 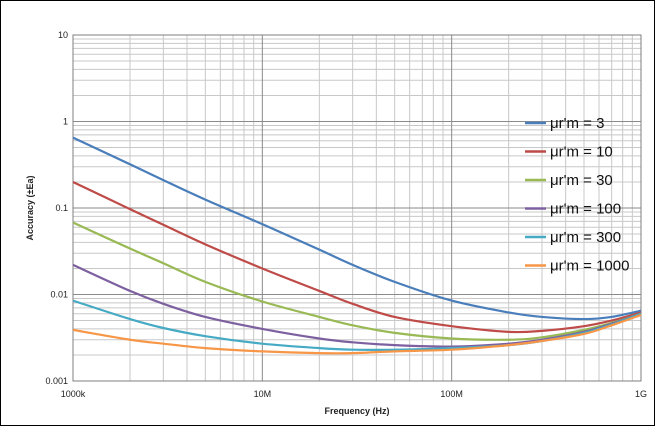 What do you see at coordinates (451, 394) in the screenshot?
I see `x-tick-label: 100M` at bounding box center [451, 394].